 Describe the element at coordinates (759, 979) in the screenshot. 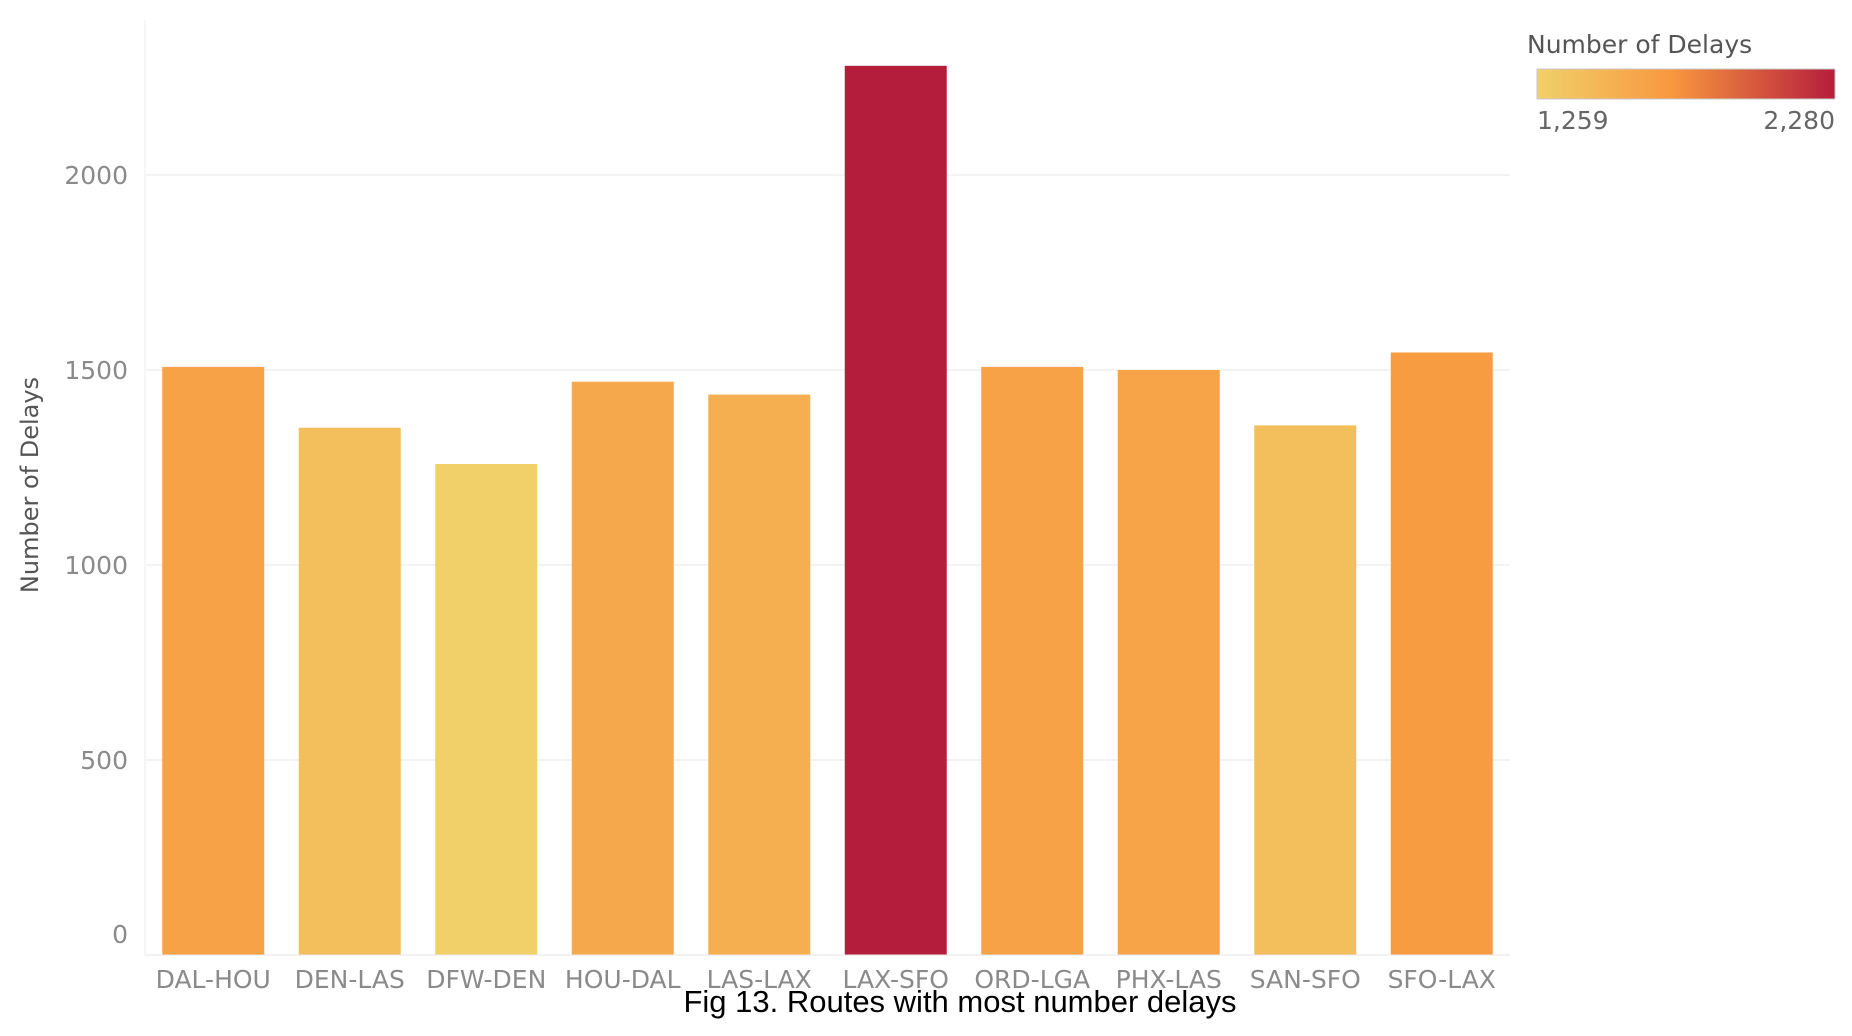

I see `x-tick-las-lax: LAS-LAX` at that location.